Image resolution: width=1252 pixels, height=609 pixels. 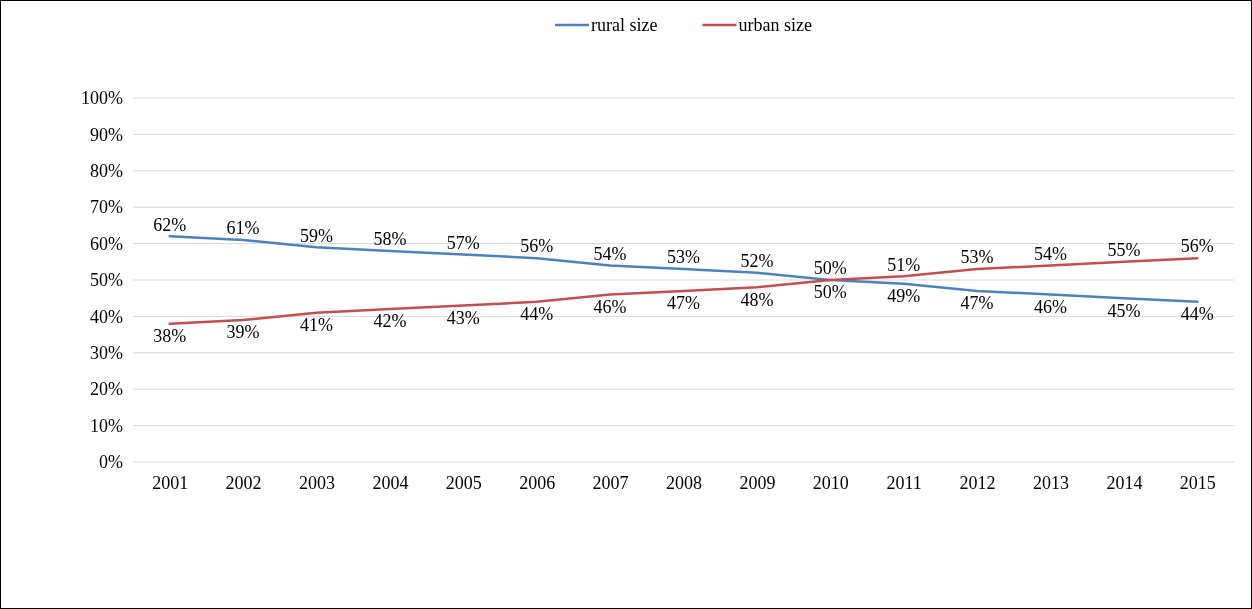 I want to click on data-label: 59%, so click(x=316, y=235).